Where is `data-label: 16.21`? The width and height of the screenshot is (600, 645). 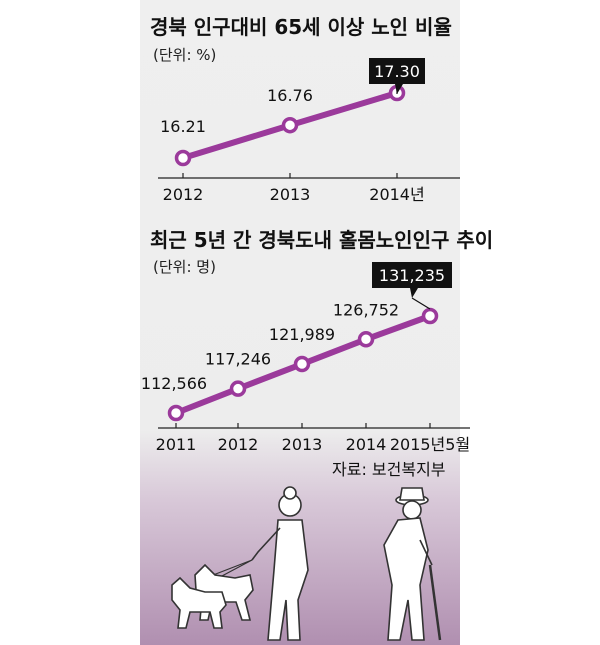 data-label: 16.21 is located at coordinates (183, 126).